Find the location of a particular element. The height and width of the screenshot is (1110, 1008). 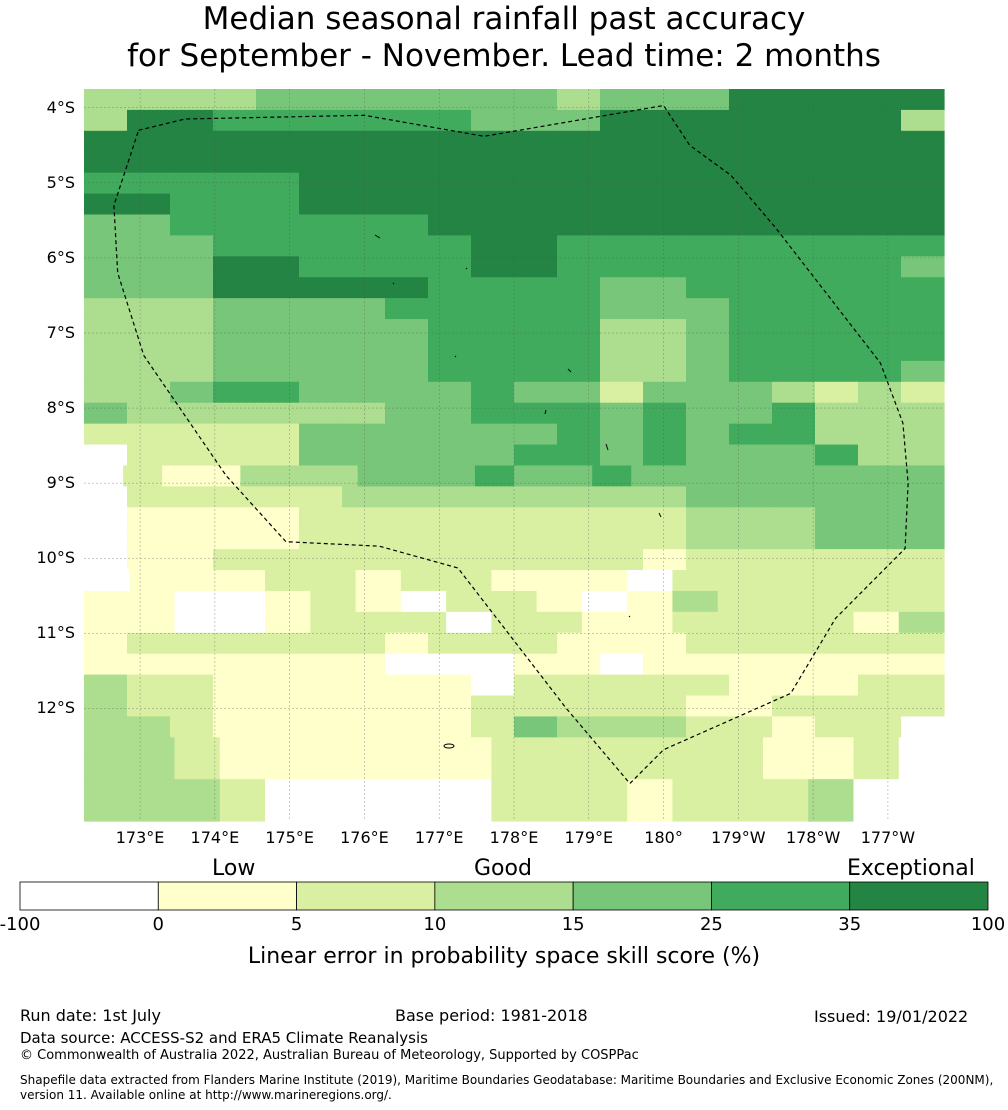

island is located at coordinates (455, 356).